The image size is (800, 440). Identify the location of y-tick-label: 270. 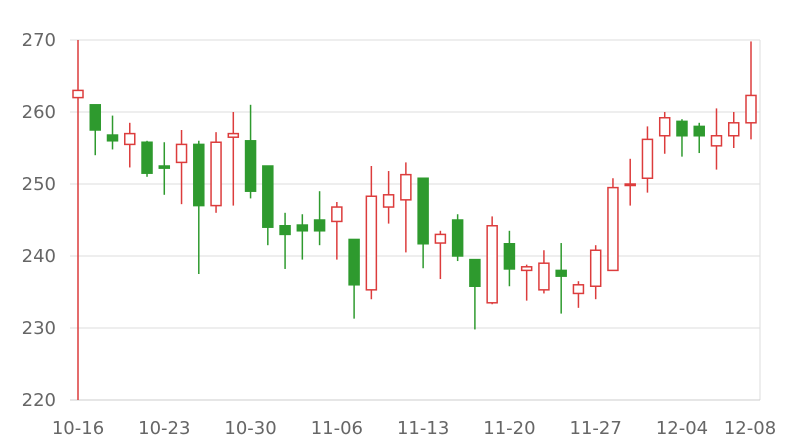
(39, 40).